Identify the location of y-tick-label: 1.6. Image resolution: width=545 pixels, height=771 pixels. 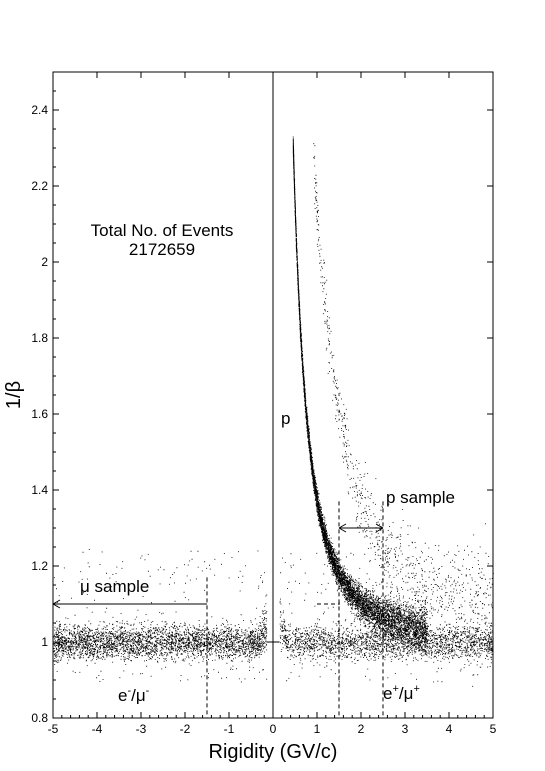
(39, 414).